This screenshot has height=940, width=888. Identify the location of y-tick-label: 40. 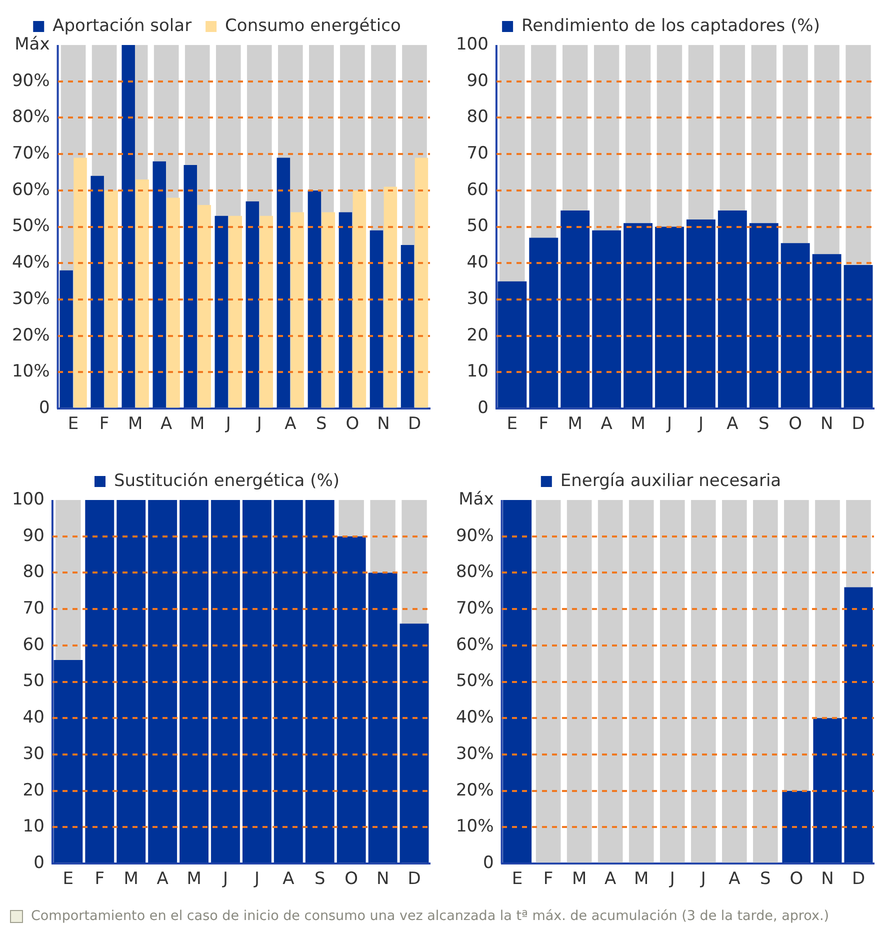
(477, 262).